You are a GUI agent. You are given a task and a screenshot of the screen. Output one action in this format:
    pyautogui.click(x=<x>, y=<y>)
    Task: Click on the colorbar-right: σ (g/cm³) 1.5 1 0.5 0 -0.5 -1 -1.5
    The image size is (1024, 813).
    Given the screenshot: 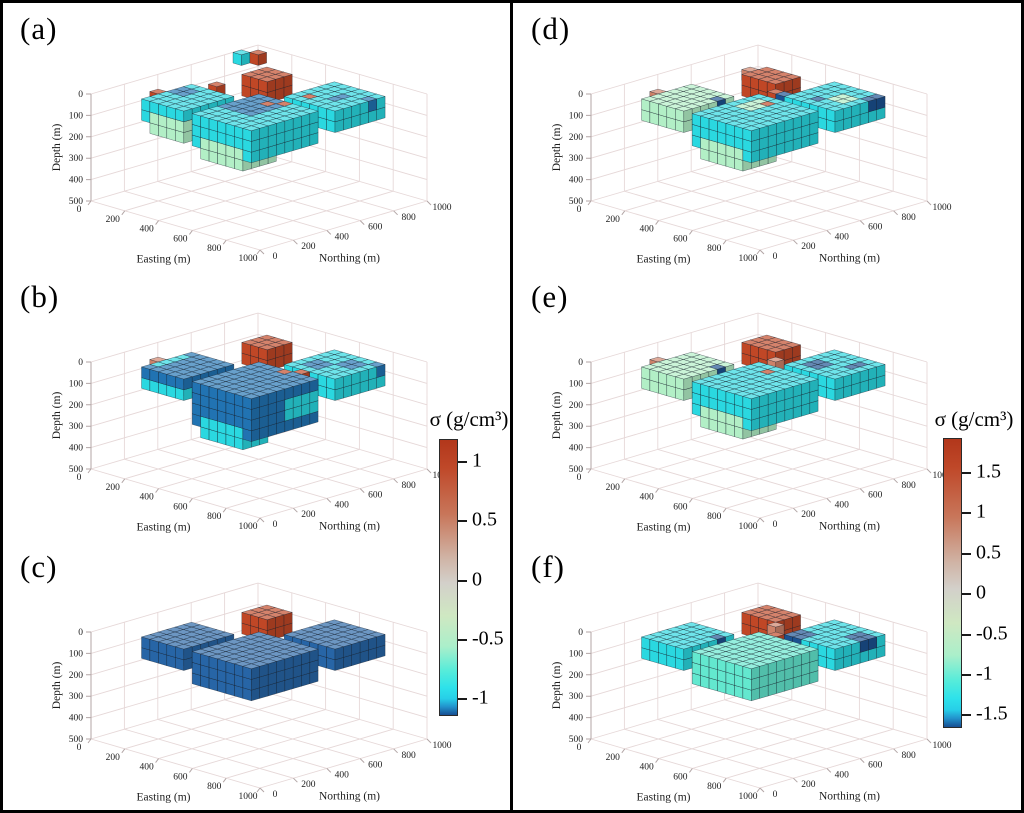 What is the action you would take?
    pyautogui.click(x=972, y=577)
    